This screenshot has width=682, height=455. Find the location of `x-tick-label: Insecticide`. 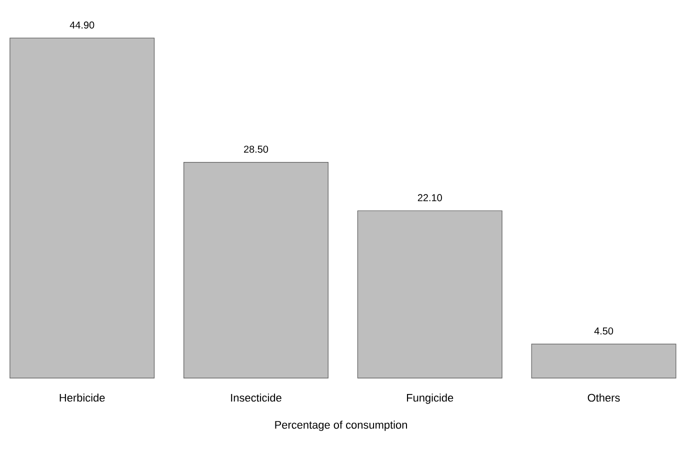

x-tick-label: Insecticide is located at coordinates (256, 398).